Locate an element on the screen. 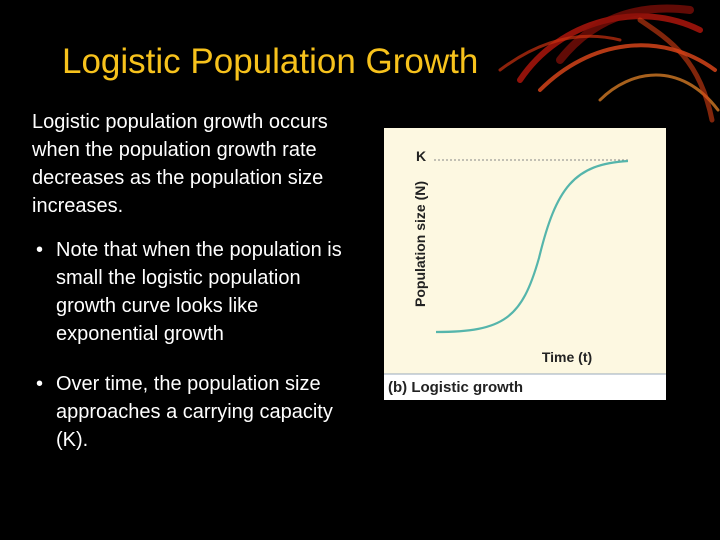 The width and height of the screenshot is (720, 540). y-axis-label: Population size (N) is located at coordinates (420, 244).